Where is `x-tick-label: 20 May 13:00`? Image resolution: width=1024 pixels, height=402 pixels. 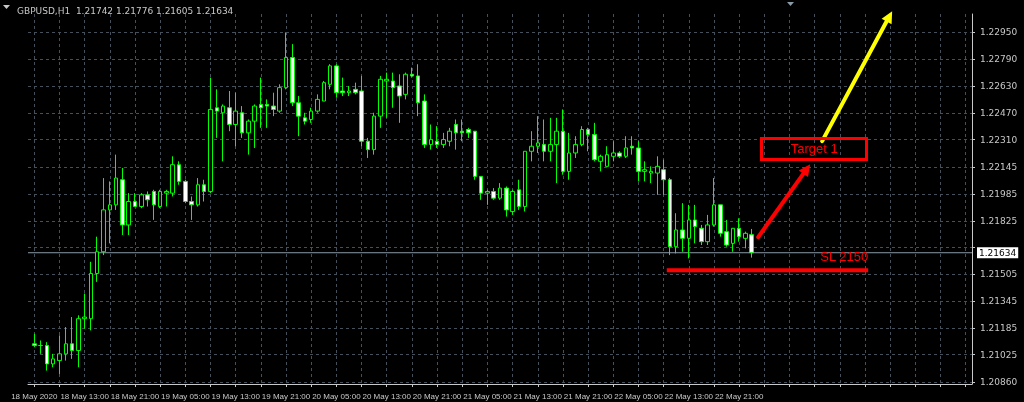 x-tick-label: 20 May 13:00 is located at coordinates (387, 396).